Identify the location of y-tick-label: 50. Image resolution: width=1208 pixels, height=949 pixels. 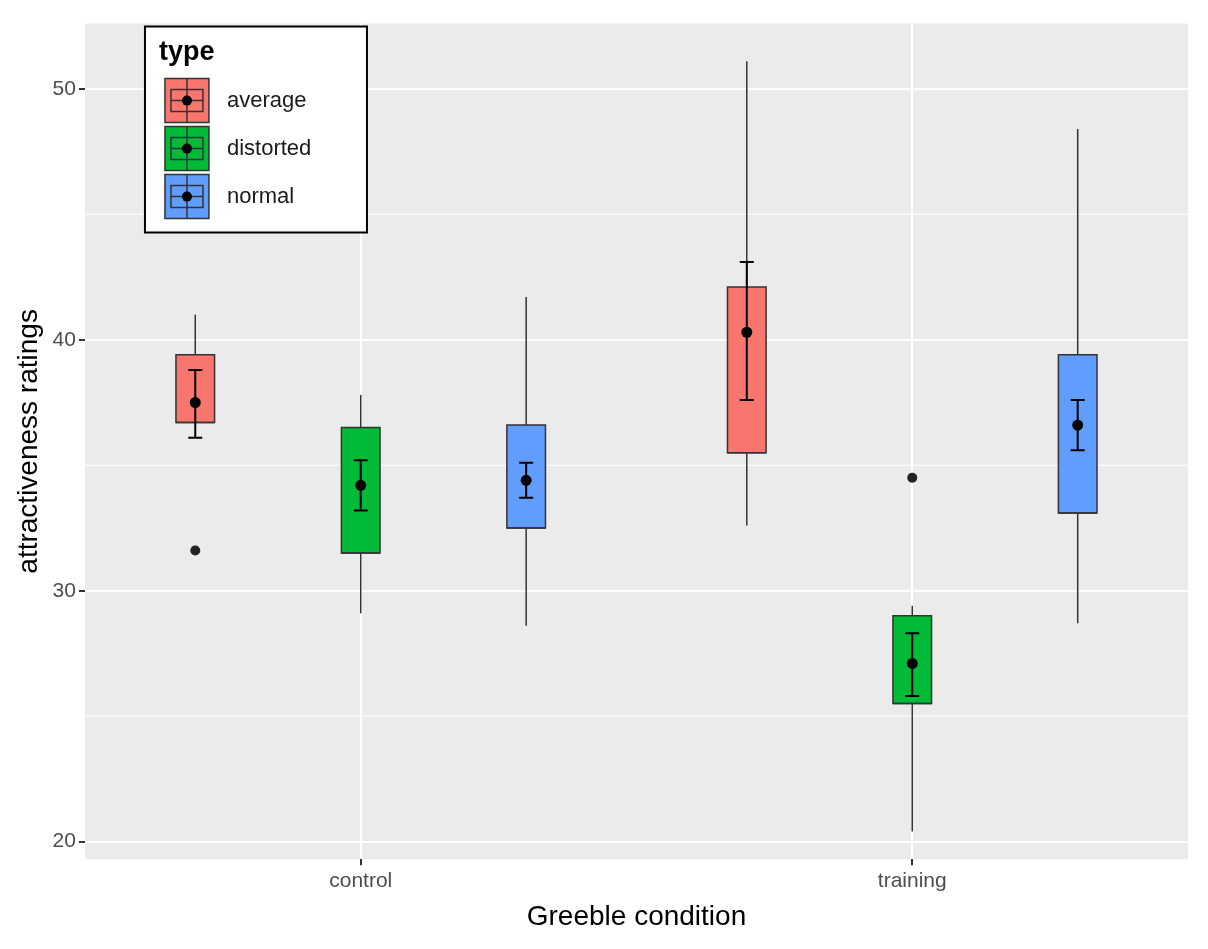
(64, 87).